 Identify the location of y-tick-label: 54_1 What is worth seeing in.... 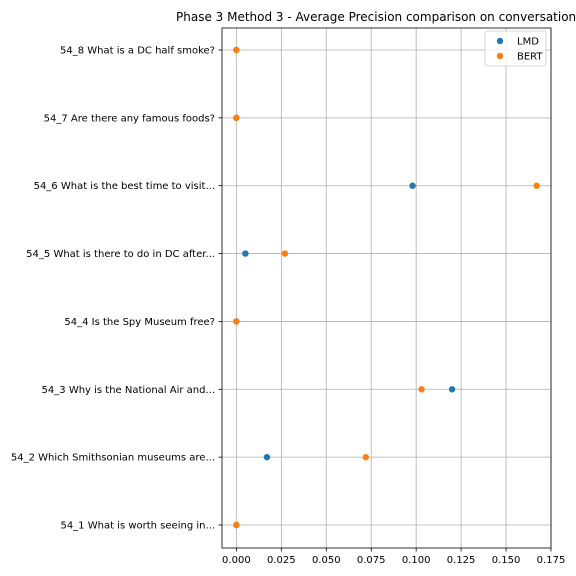
(137, 526).